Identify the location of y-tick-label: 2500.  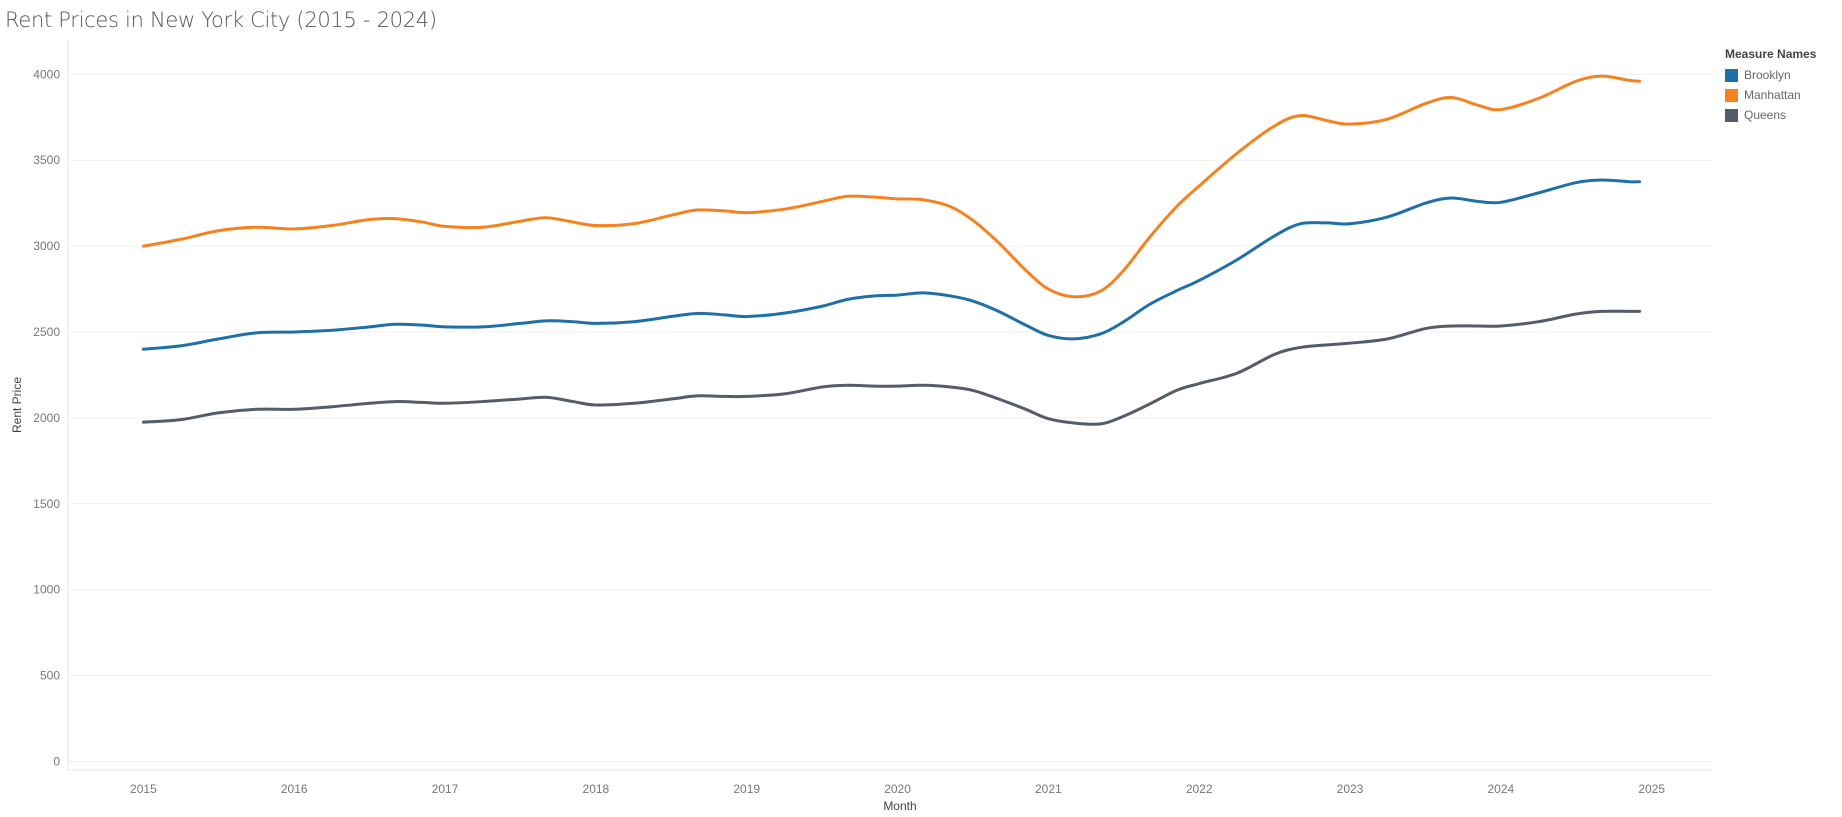
(46, 332).